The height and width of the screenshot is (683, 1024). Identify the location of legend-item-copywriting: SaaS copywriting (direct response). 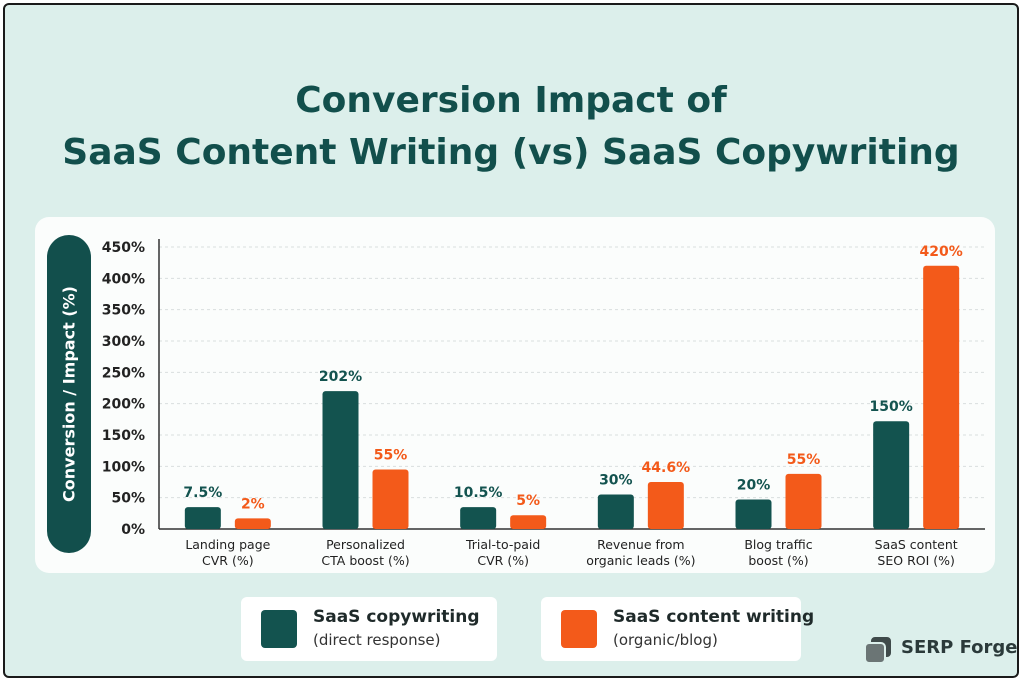
(369, 629).